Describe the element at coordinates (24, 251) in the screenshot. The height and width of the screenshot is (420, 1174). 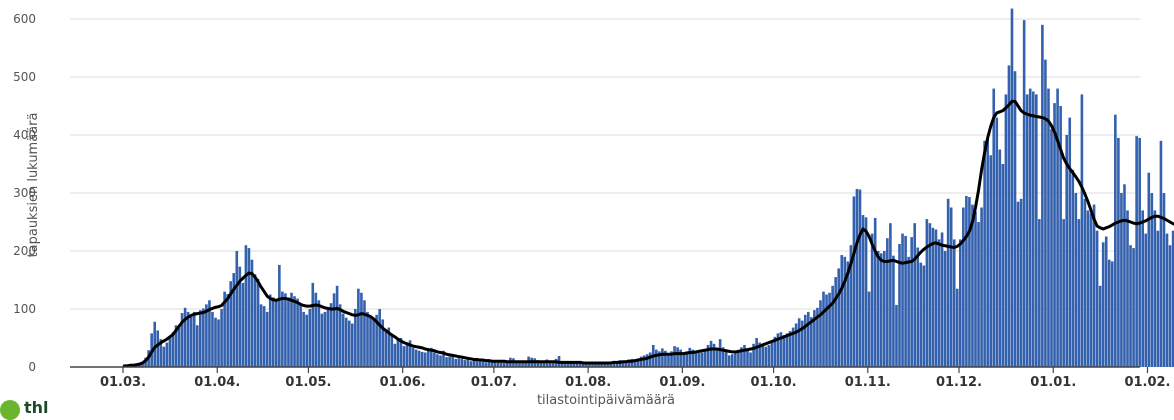
I see `y-tick-label: 200` at that location.